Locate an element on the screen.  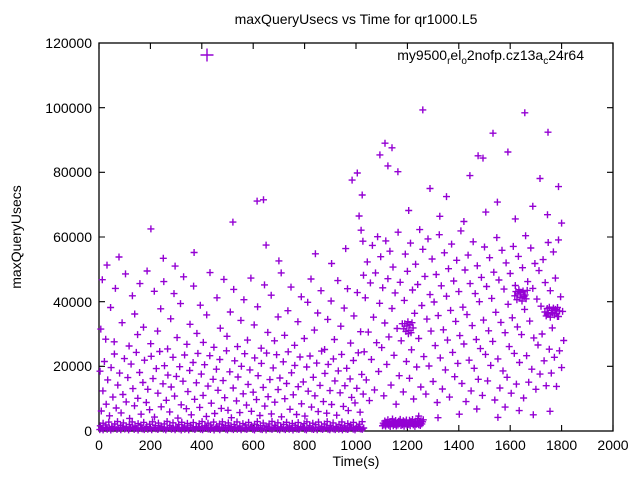
chart-title: maxQueryUsecs vs Time for qr1000.L5 is located at coordinates (356, 19).